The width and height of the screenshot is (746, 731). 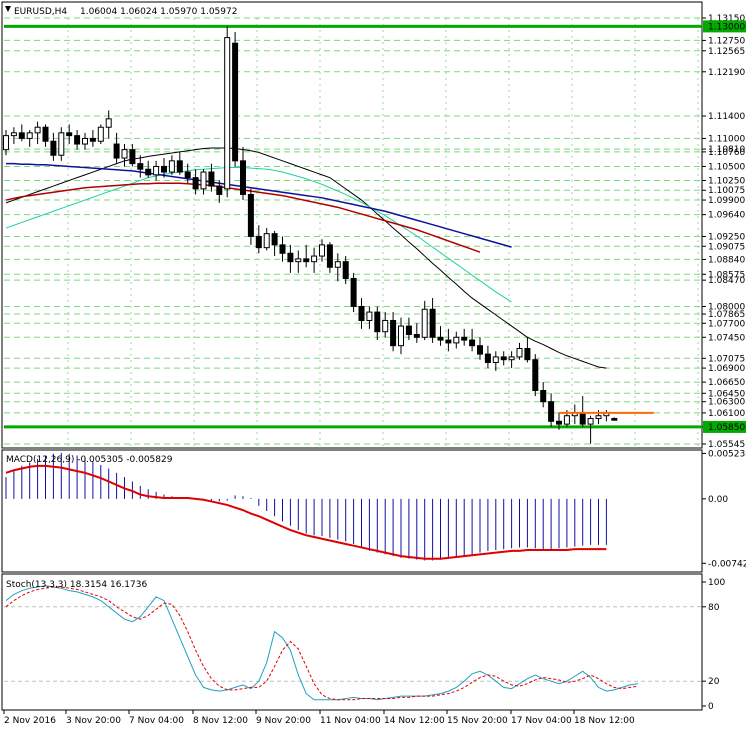 What do you see at coordinates (477, 721) in the screenshot?
I see `x-tick-label: 15 Nov 20:00` at bounding box center [477, 721].